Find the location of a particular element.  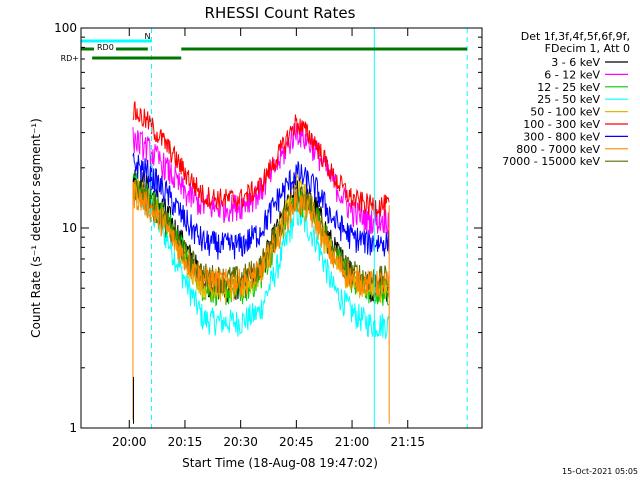

x-tick-label: 20:30 is located at coordinates (240, 442).